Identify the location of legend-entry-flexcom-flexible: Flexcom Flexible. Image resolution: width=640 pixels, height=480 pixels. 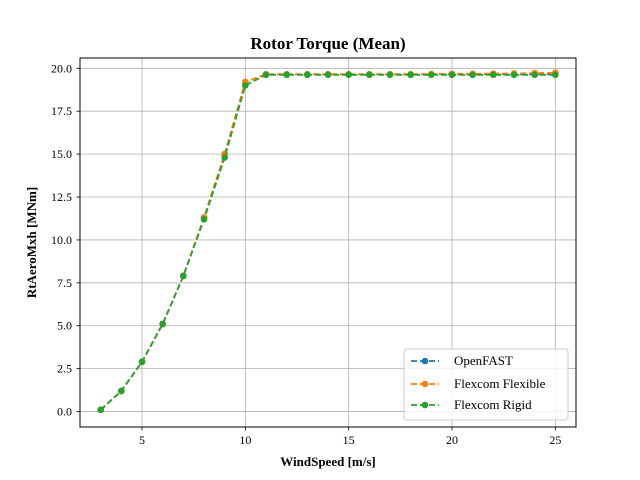
(478, 383).